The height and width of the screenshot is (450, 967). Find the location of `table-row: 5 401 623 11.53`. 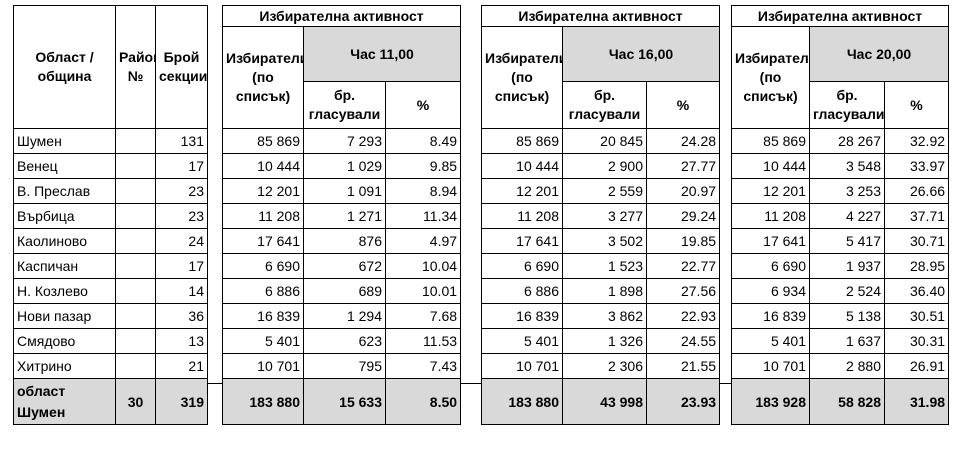

table-row: 5 401 623 11.53 is located at coordinates (342, 341).